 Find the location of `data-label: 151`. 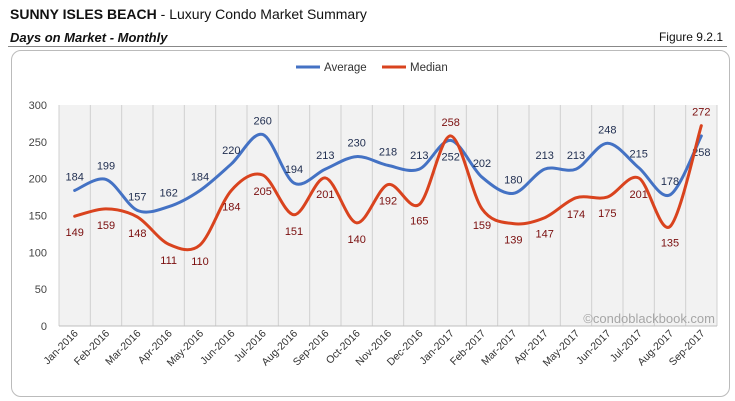

data-label: 151 is located at coordinates (294, 232).